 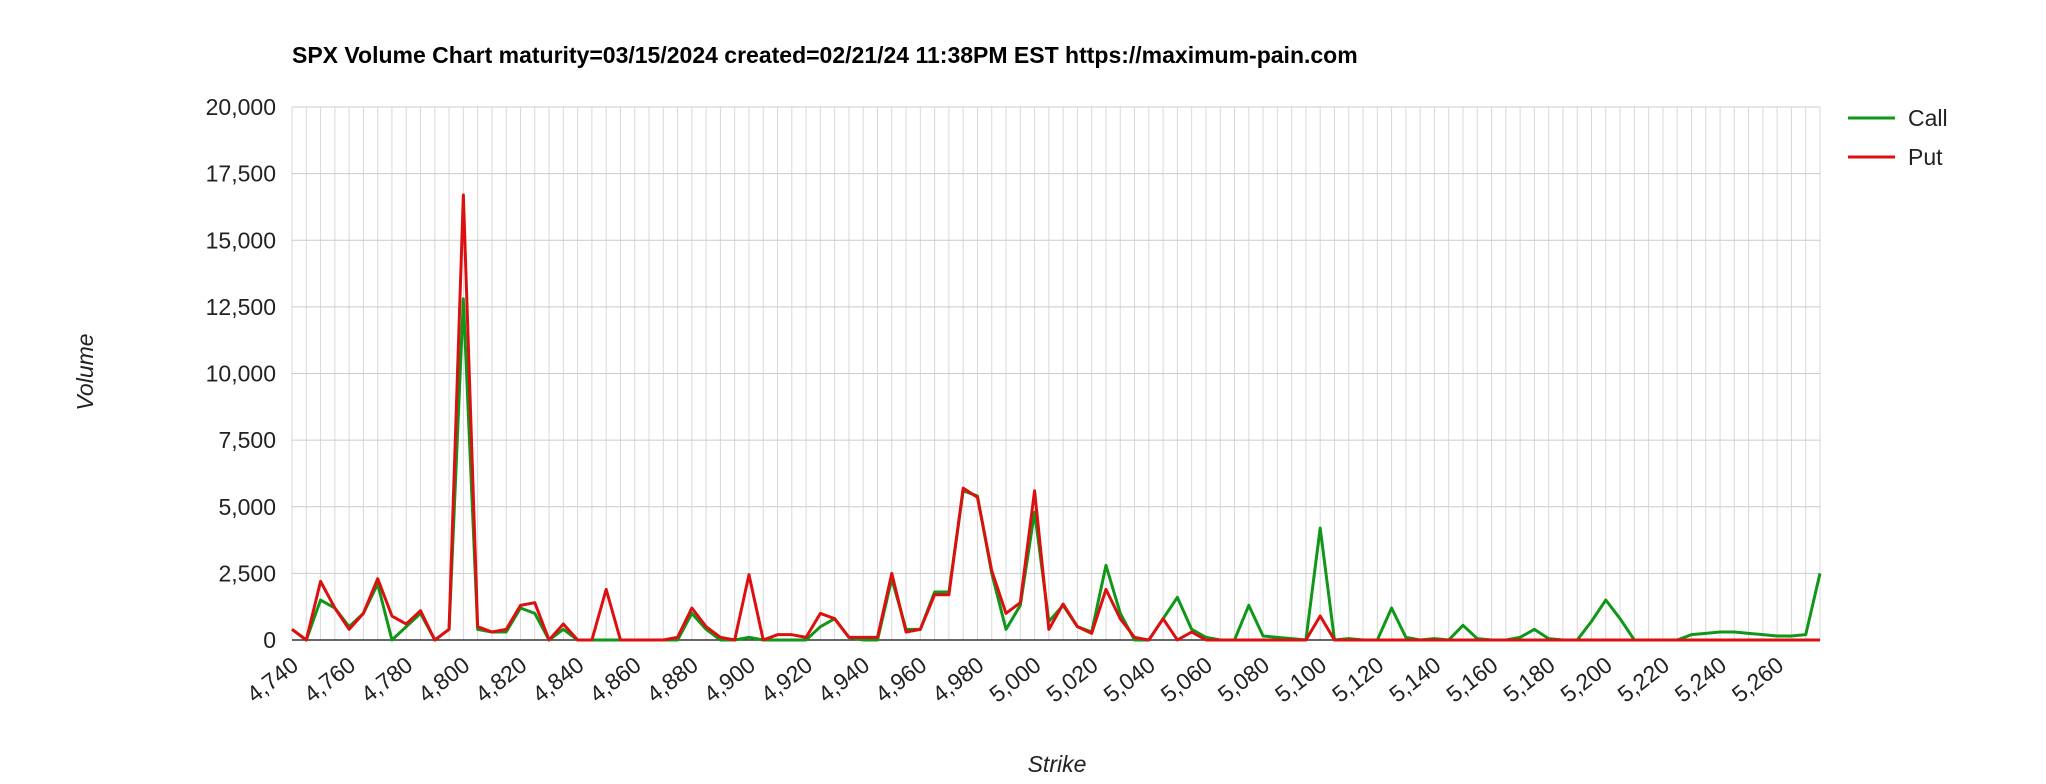 What do you see at coordinates (1757, 679) in the screenshot?
I see `x-tick-label: 5,260` at bounding box center [1757, 679].